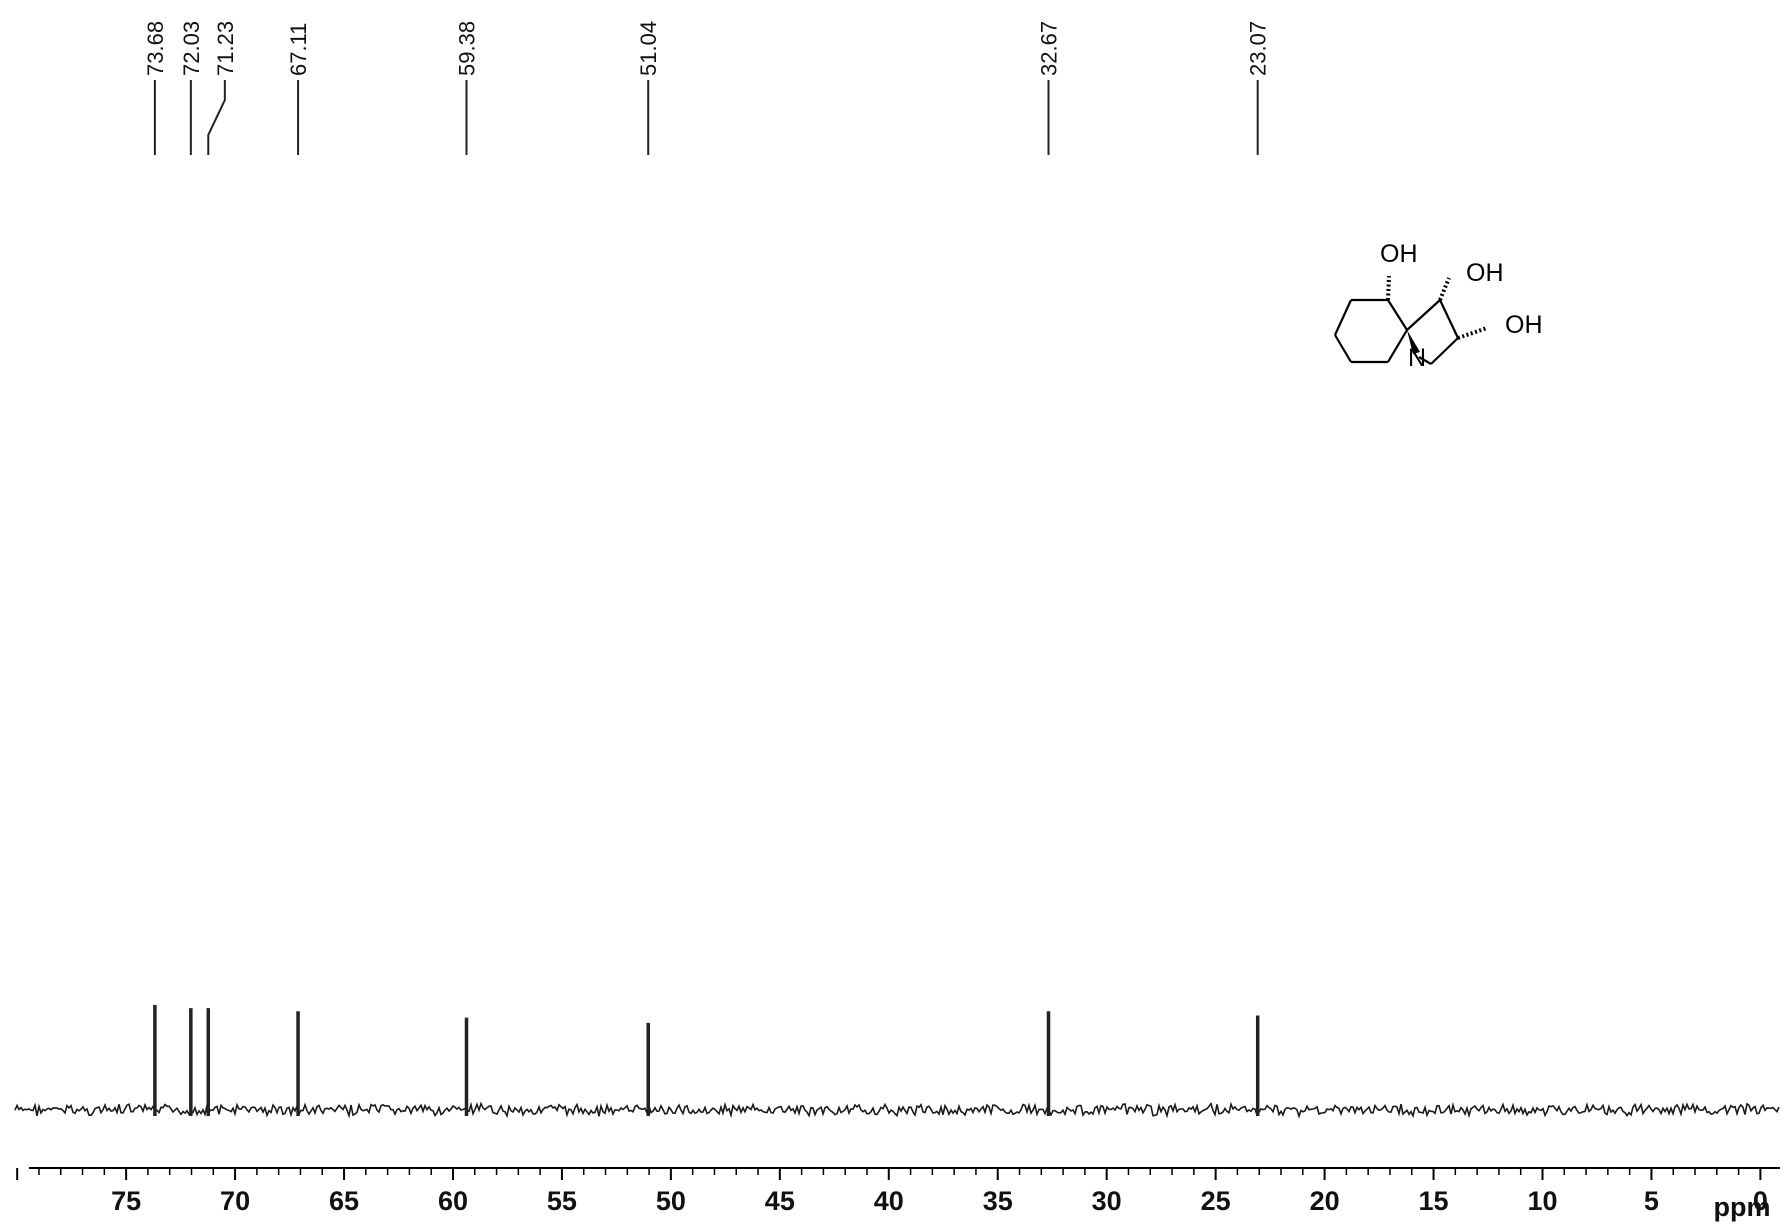  I want to click on peak-label: 67.11, so click(298, 49).